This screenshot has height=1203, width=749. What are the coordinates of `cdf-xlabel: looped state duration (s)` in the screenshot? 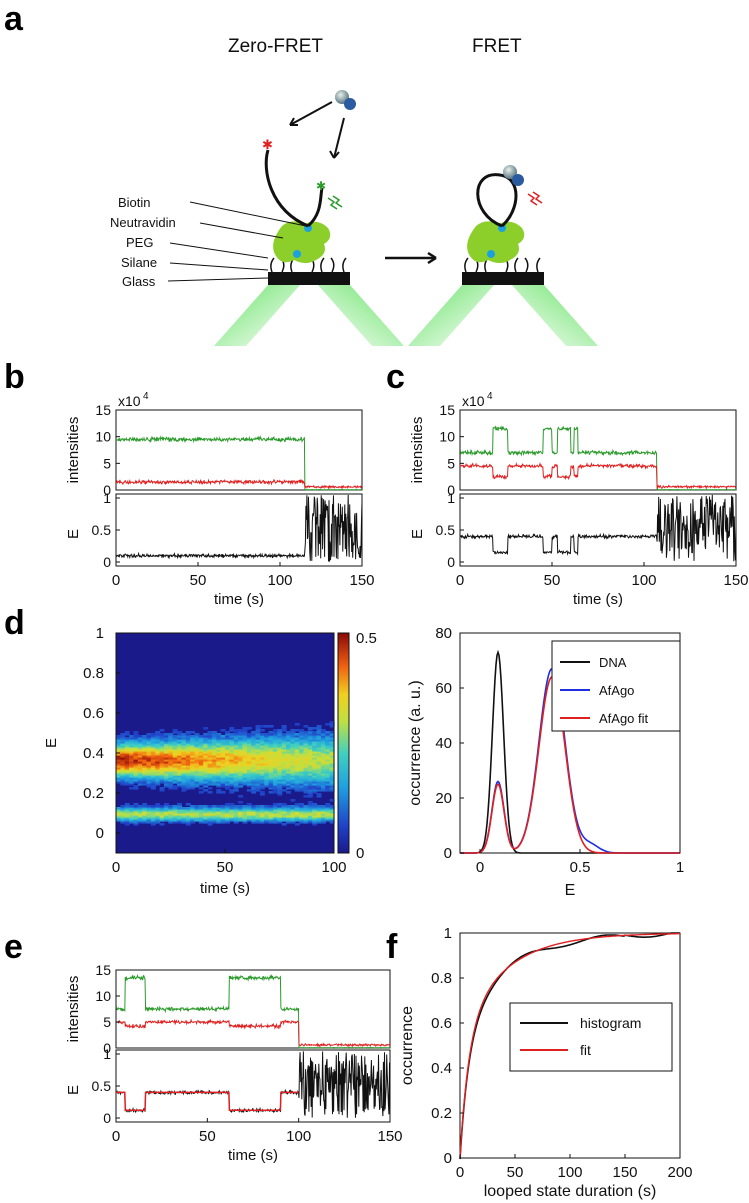 It's located at (570, 1191).